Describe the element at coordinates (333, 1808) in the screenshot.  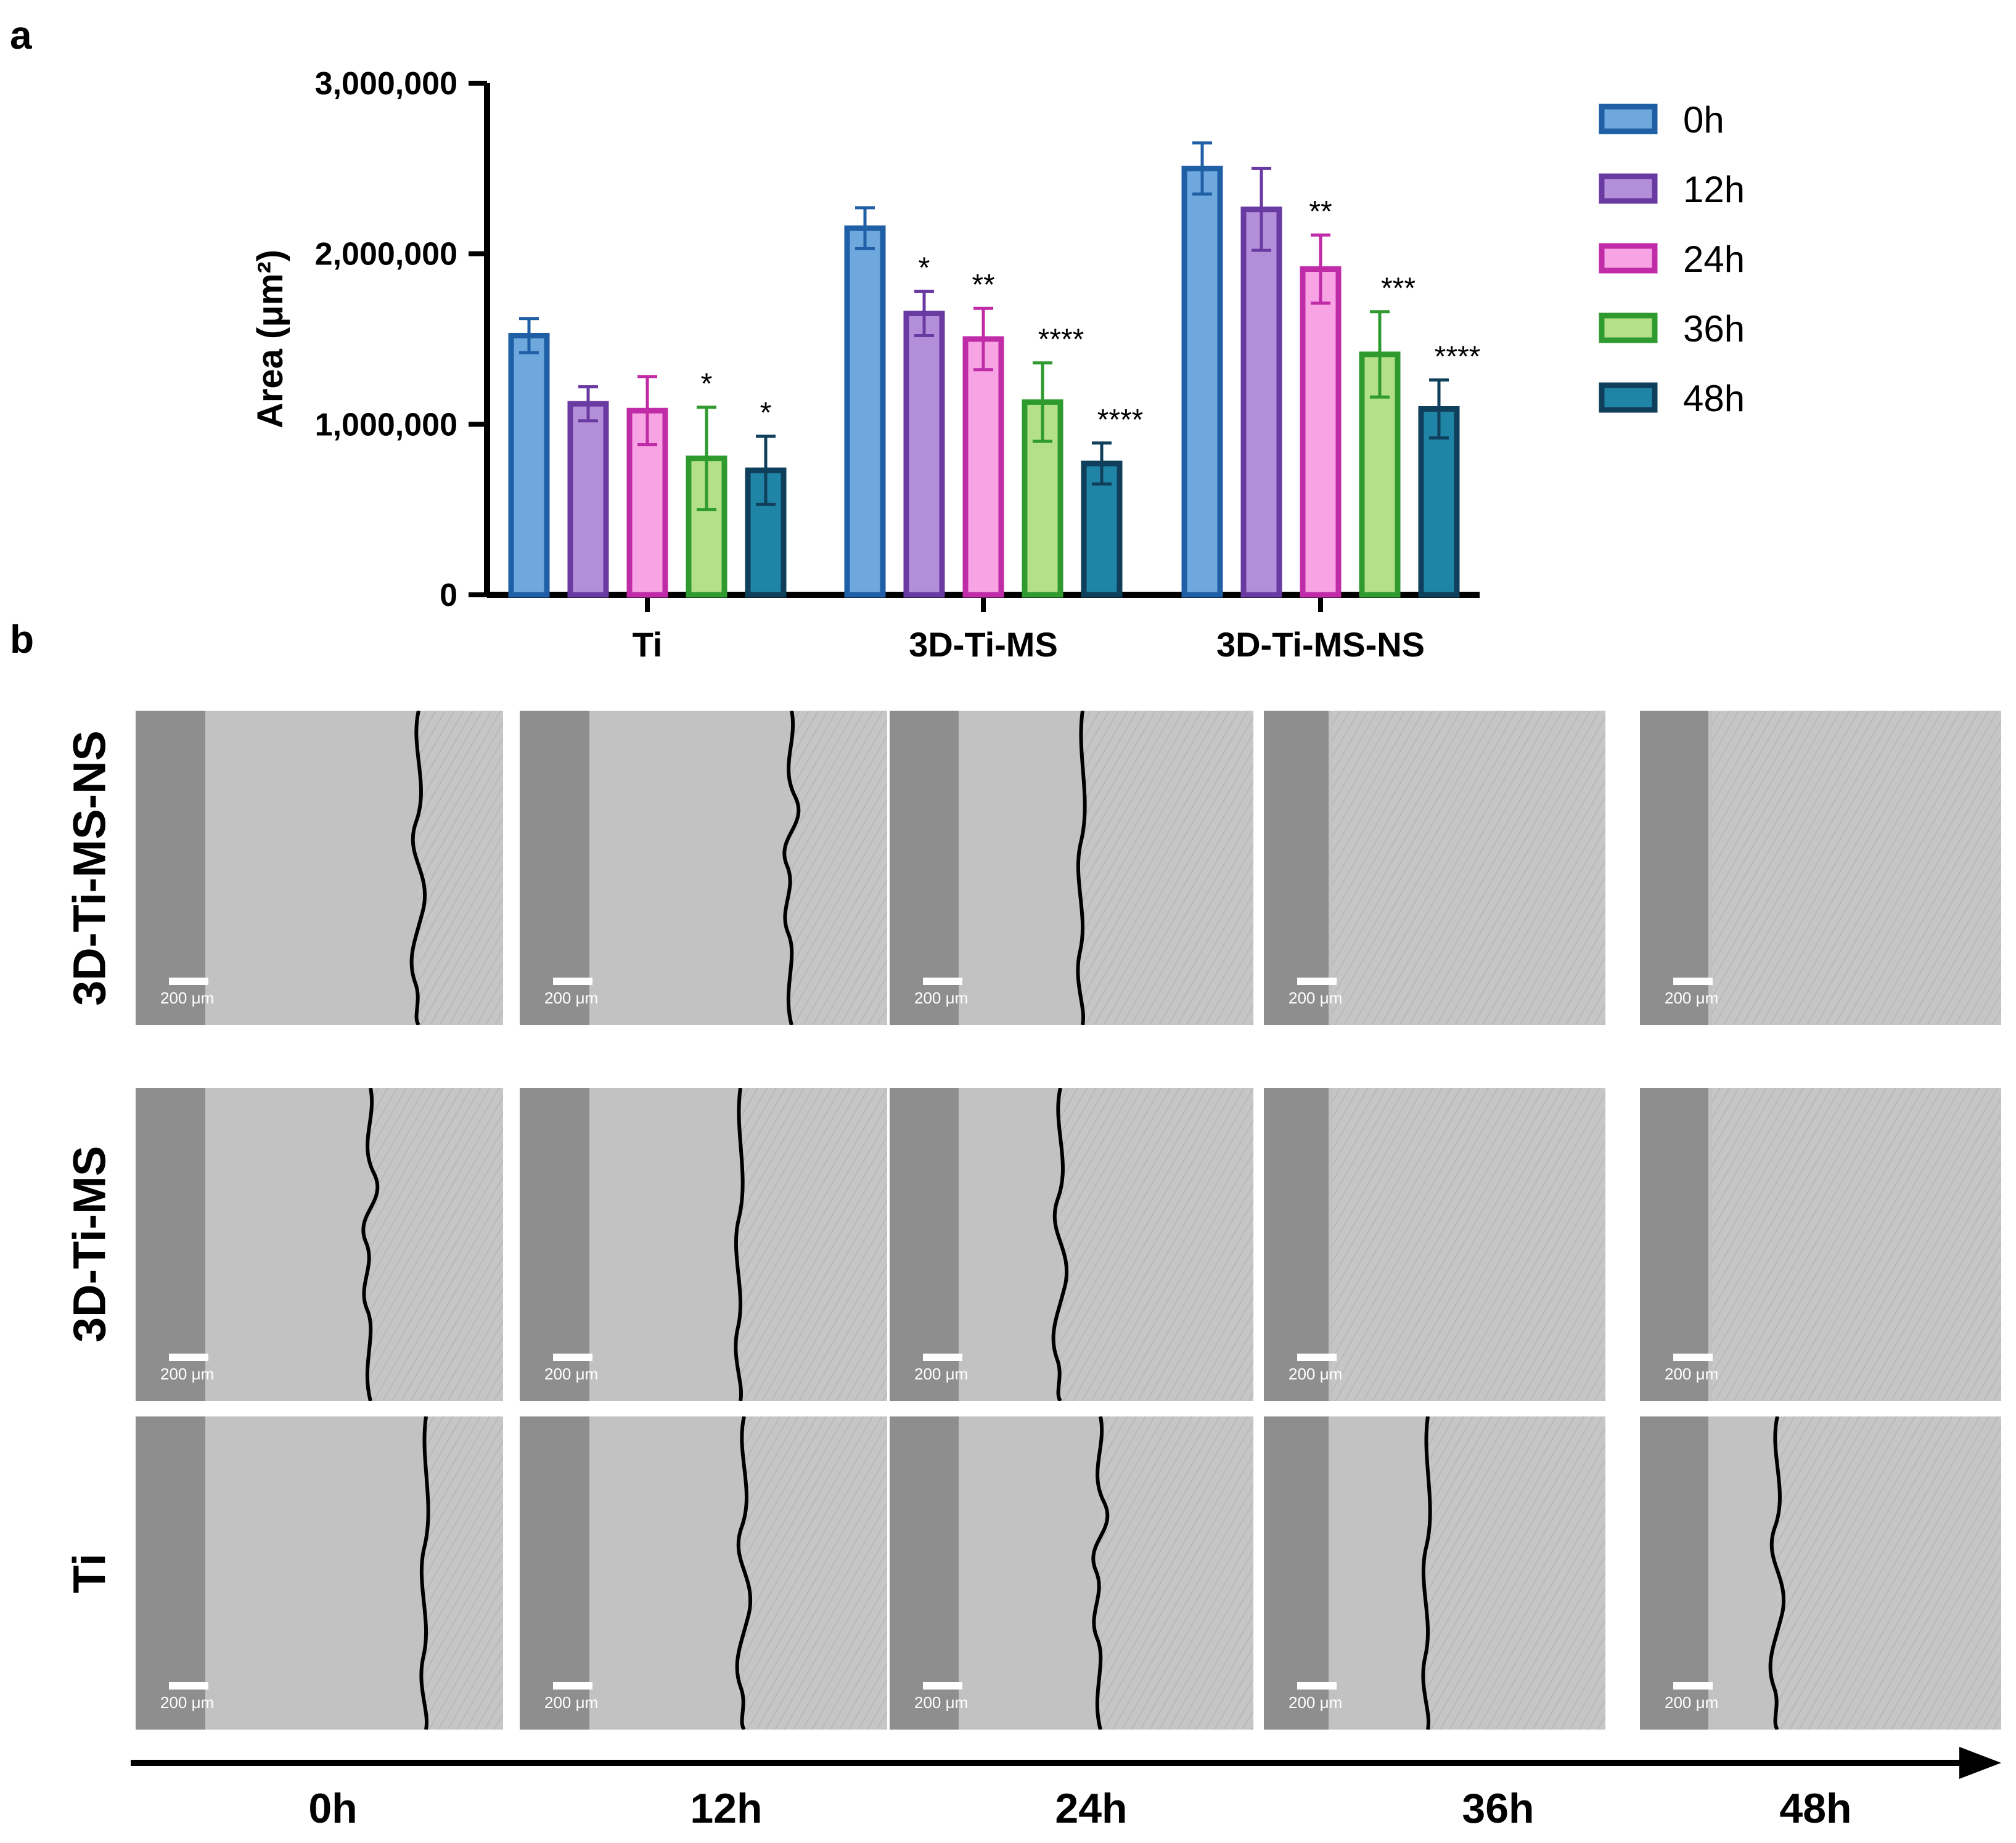
I see `time-label: 0h` at that location.